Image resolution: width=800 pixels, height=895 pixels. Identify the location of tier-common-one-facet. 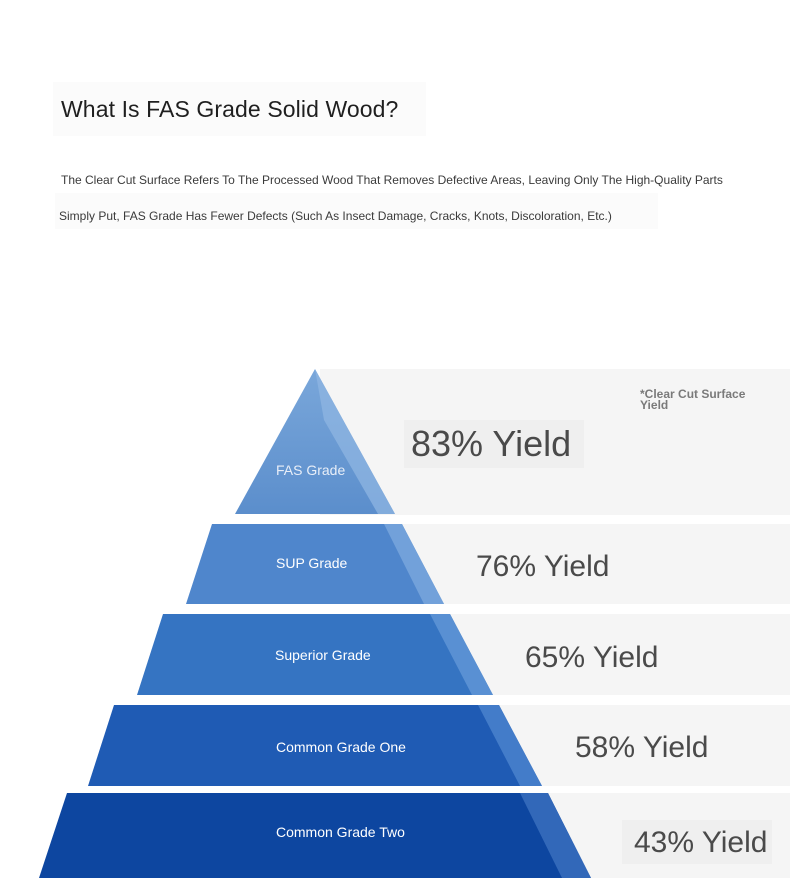
(510, 745).